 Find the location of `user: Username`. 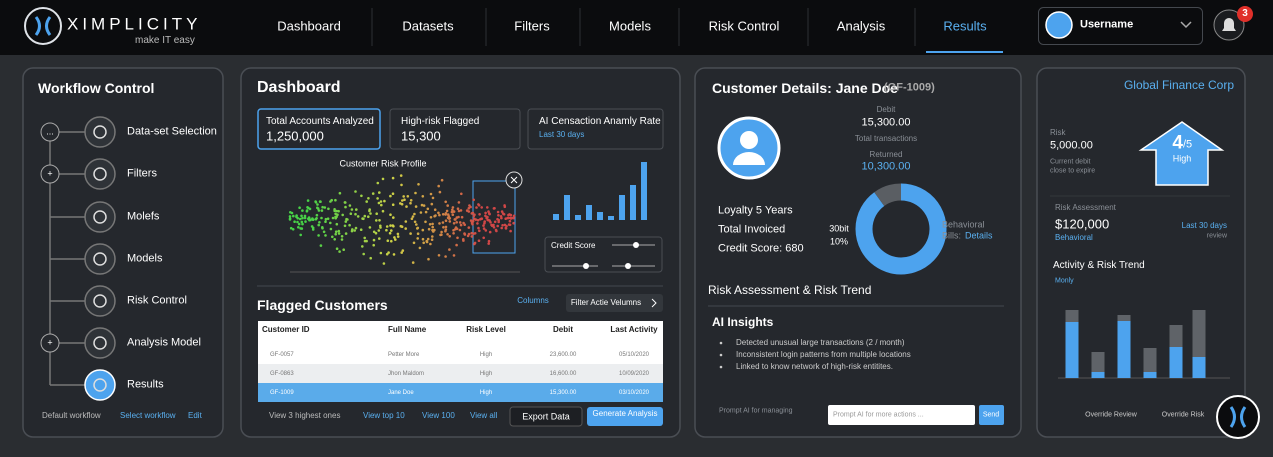

user: Username is located at coordinates (1107, 24).